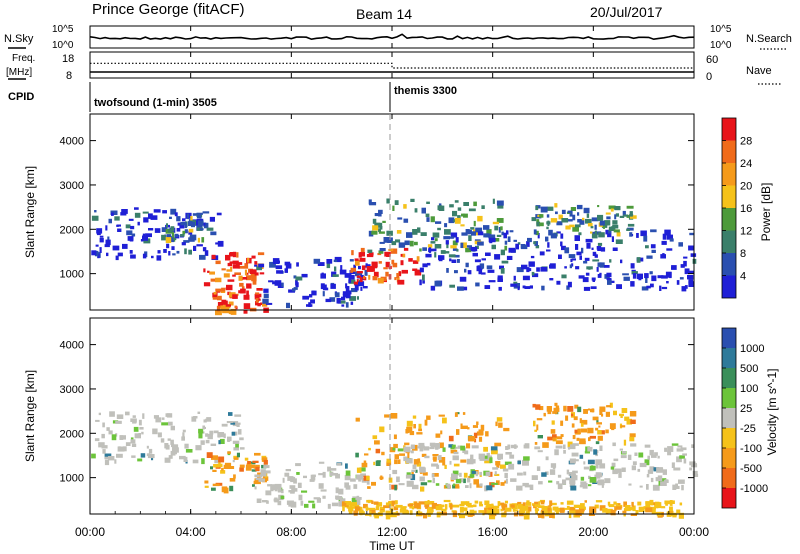  What do you see at coordinates (90, 532) in the screenshot?
I see `x-tick-label: 00:00` at bounding box center [90, 532].